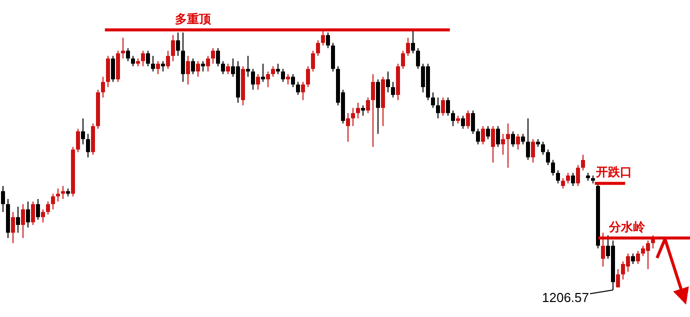 Image resolution: width=690 pixels, height=317 pixels. What do you see at coordinates (193, 19) in the screenshot?
I see `ref-line-label: 多重顶` at bounding box center [193, 19].